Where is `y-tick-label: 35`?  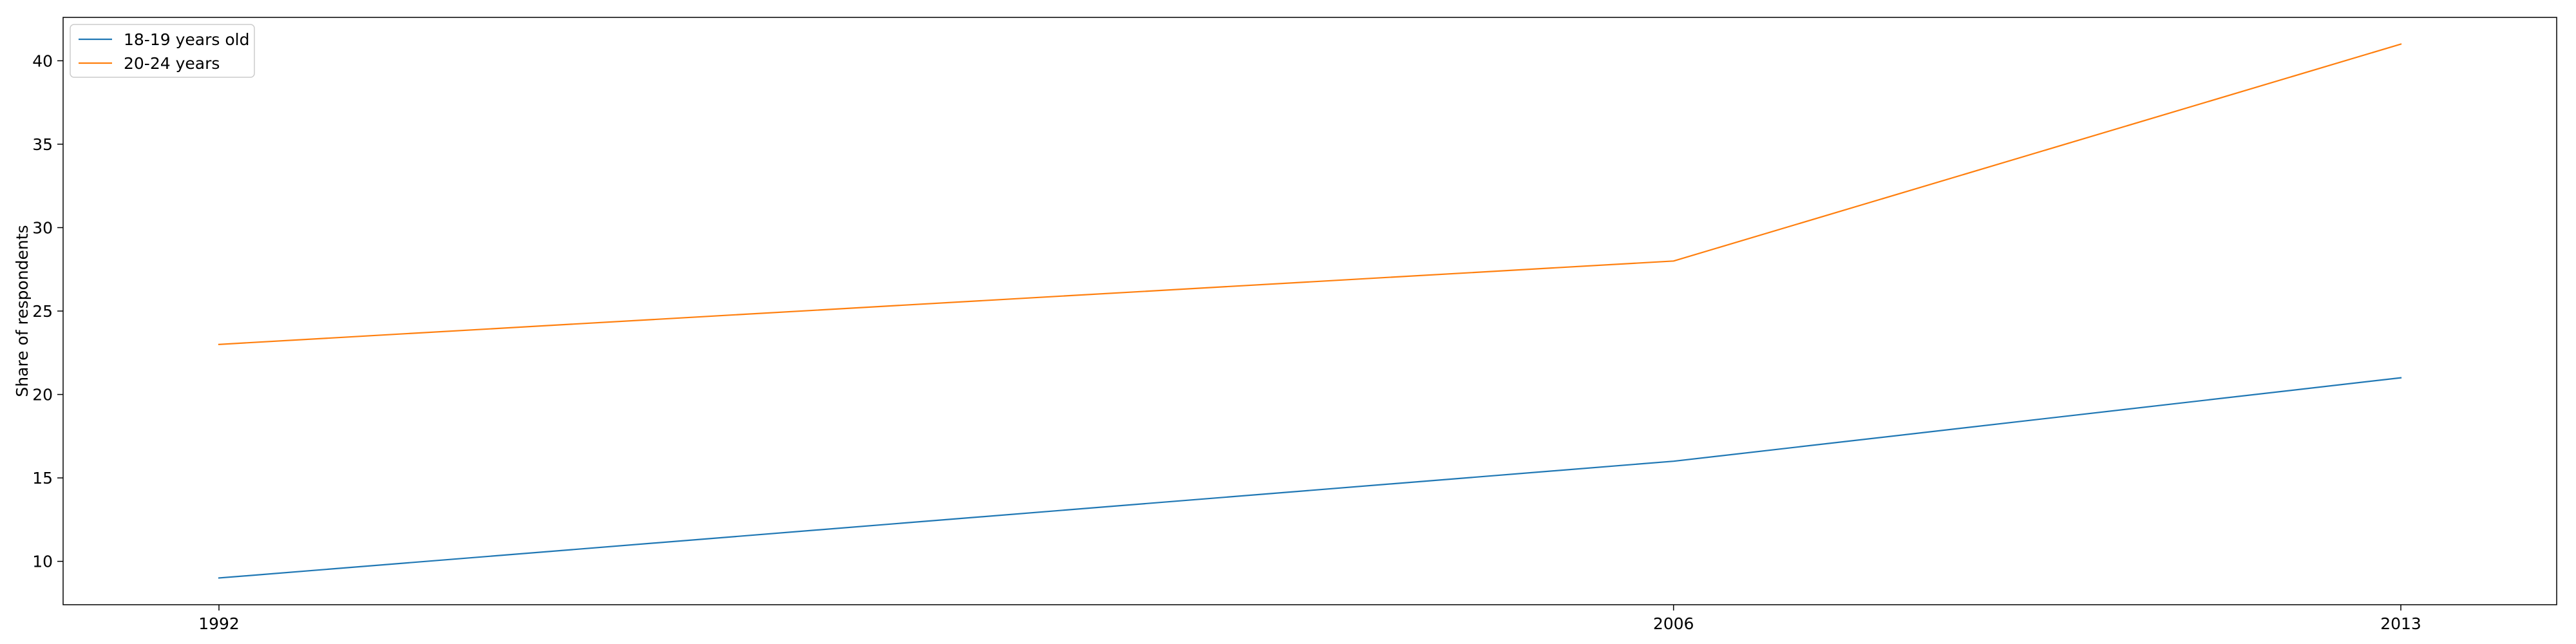
y-tick-label: 35 is located at coordinates (42, 144).